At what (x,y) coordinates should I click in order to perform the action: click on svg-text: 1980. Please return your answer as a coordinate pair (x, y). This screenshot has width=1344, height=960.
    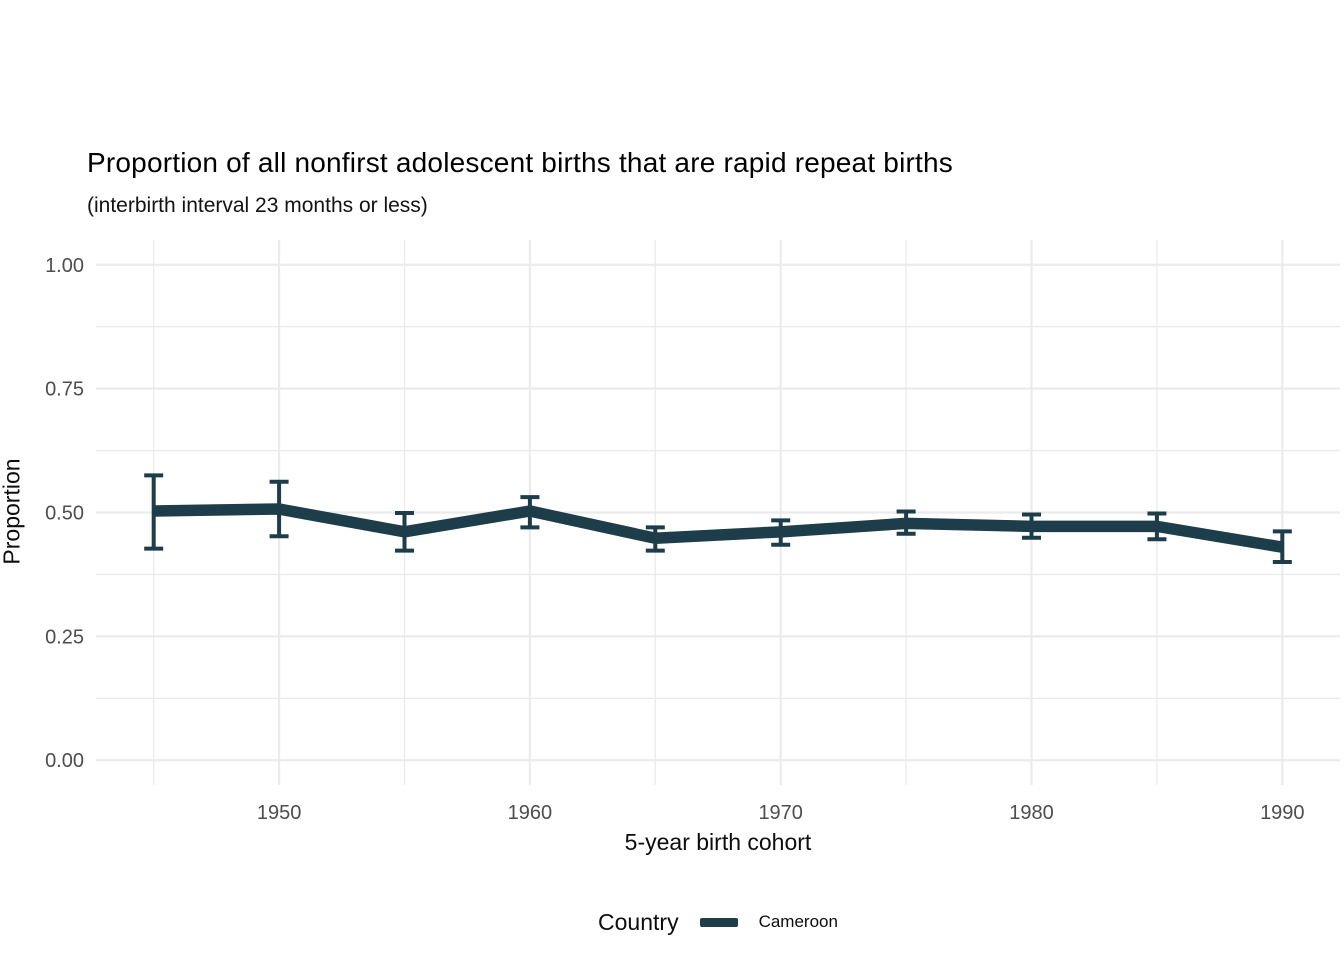
    Looking at the image, I should click on (1031, 813).